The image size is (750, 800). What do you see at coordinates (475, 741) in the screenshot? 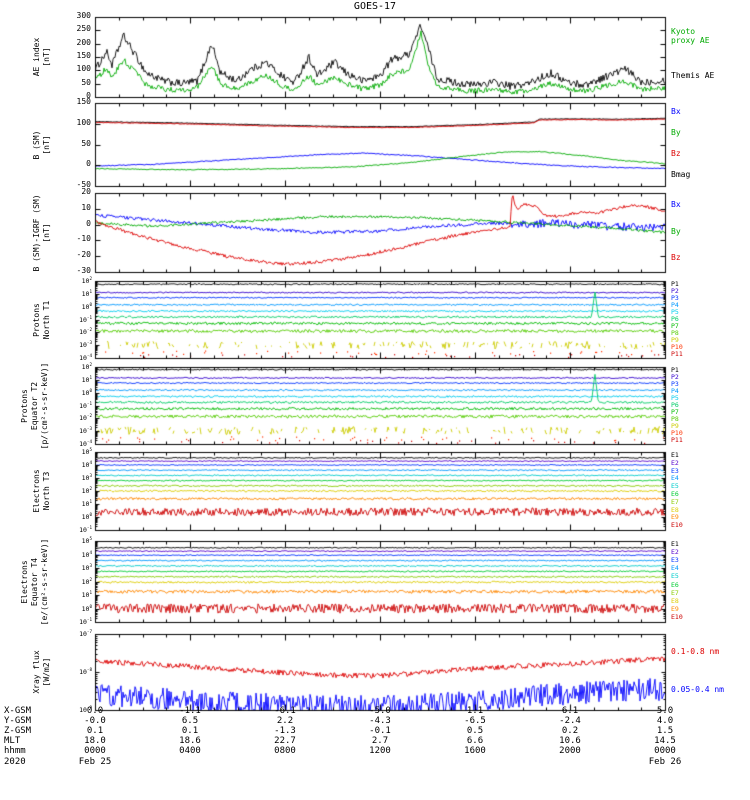
I see `axis-row-value: 6.6` at bounding box center [475, 741].